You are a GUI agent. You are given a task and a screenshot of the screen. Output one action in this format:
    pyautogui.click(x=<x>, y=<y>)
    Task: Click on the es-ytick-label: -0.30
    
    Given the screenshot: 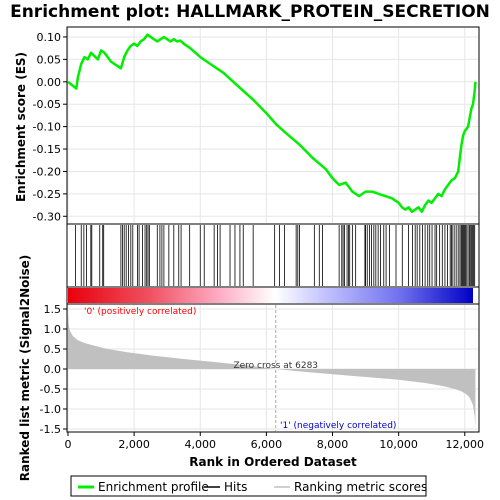 What is the action you would take?
    pyautogui.click(x=47, y=216)
    